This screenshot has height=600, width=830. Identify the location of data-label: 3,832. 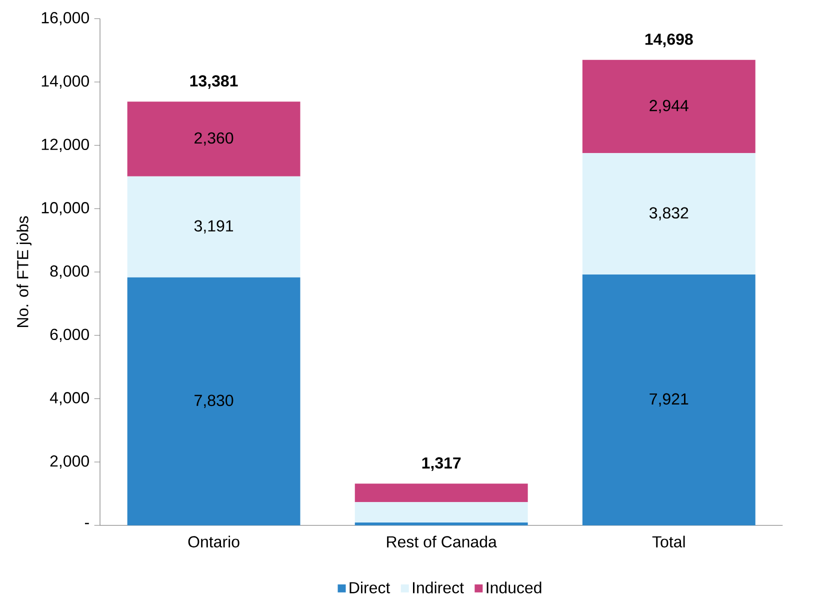
(668, 213).